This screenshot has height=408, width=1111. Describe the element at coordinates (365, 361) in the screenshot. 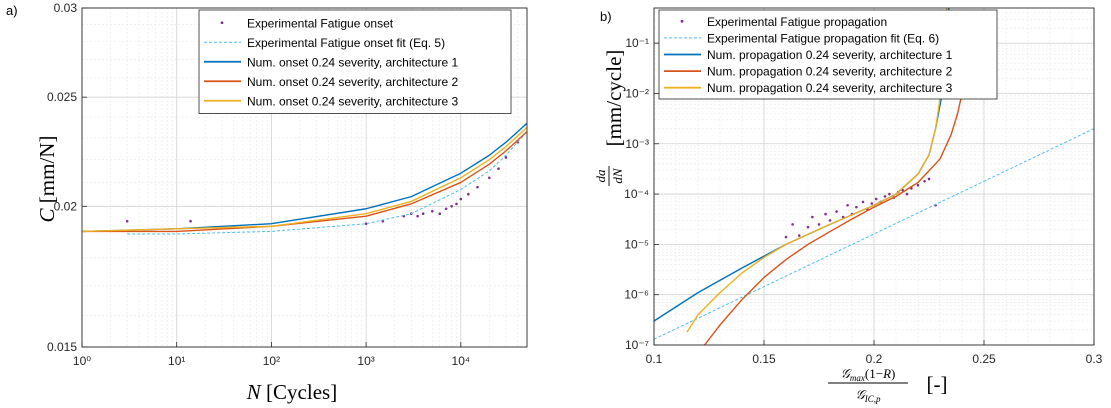

I see `x-tick-label: 10³` at that location.